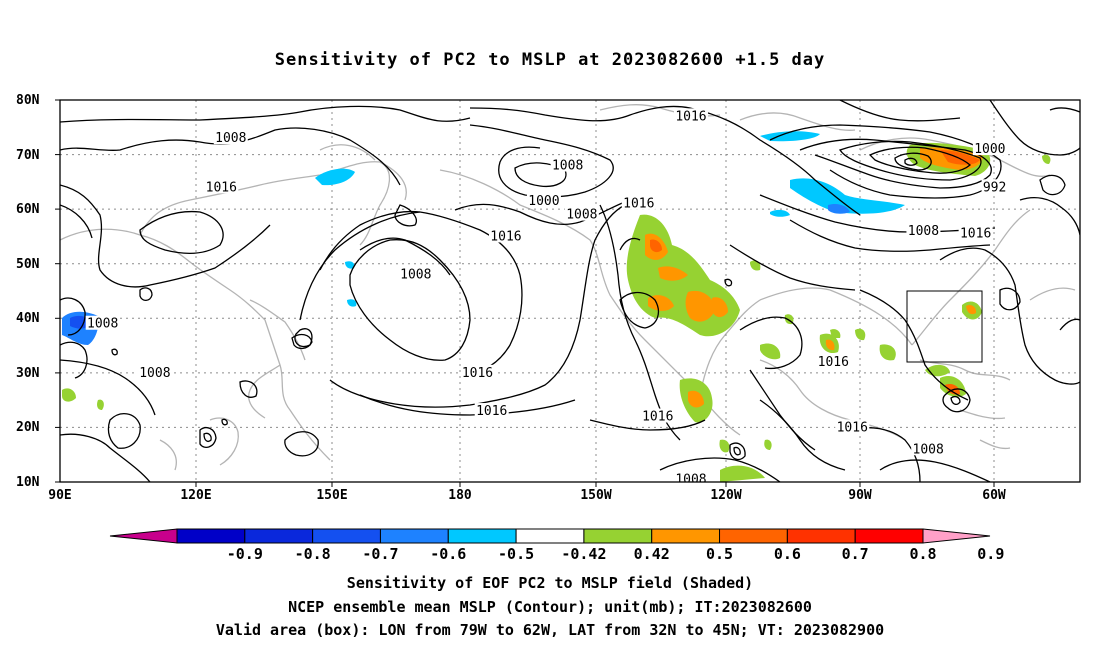  Describe the element at coordinates (994, 495) in the screenshot. I see `lon-label-60w: 60W` at that location.